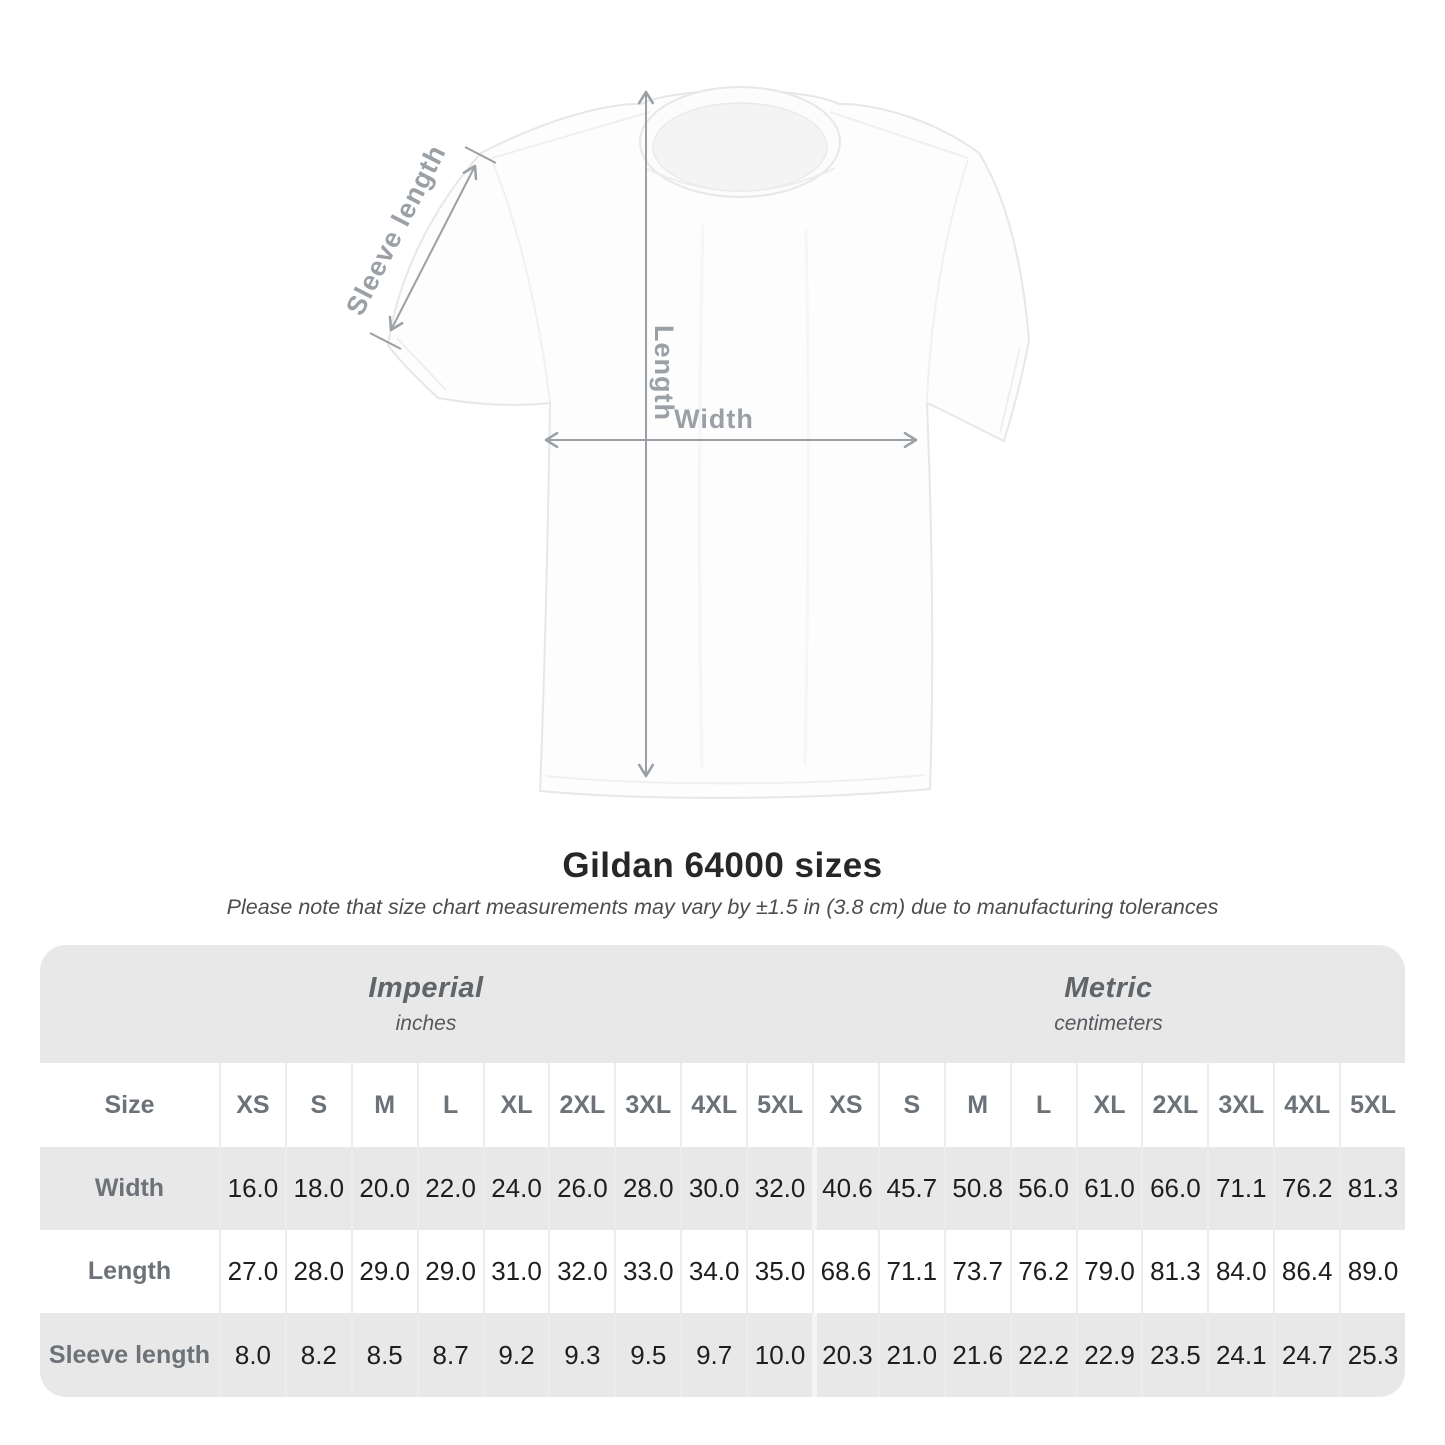  What do you see at coordinates (383, 1355) in the screenshot?
I see `table-cell-imperial: 8.5` at bounding box center [383, 1355].